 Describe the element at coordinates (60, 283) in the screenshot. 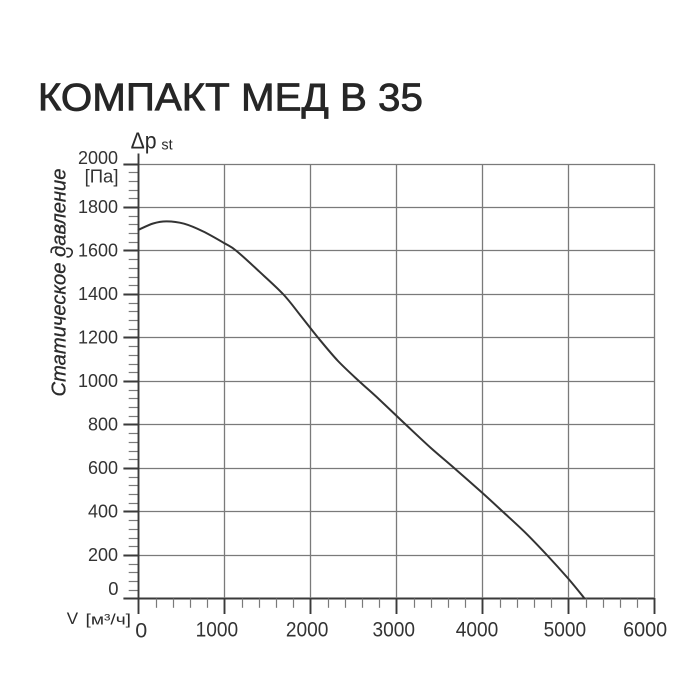

I see `svg-text: Статическое давление` at that location.